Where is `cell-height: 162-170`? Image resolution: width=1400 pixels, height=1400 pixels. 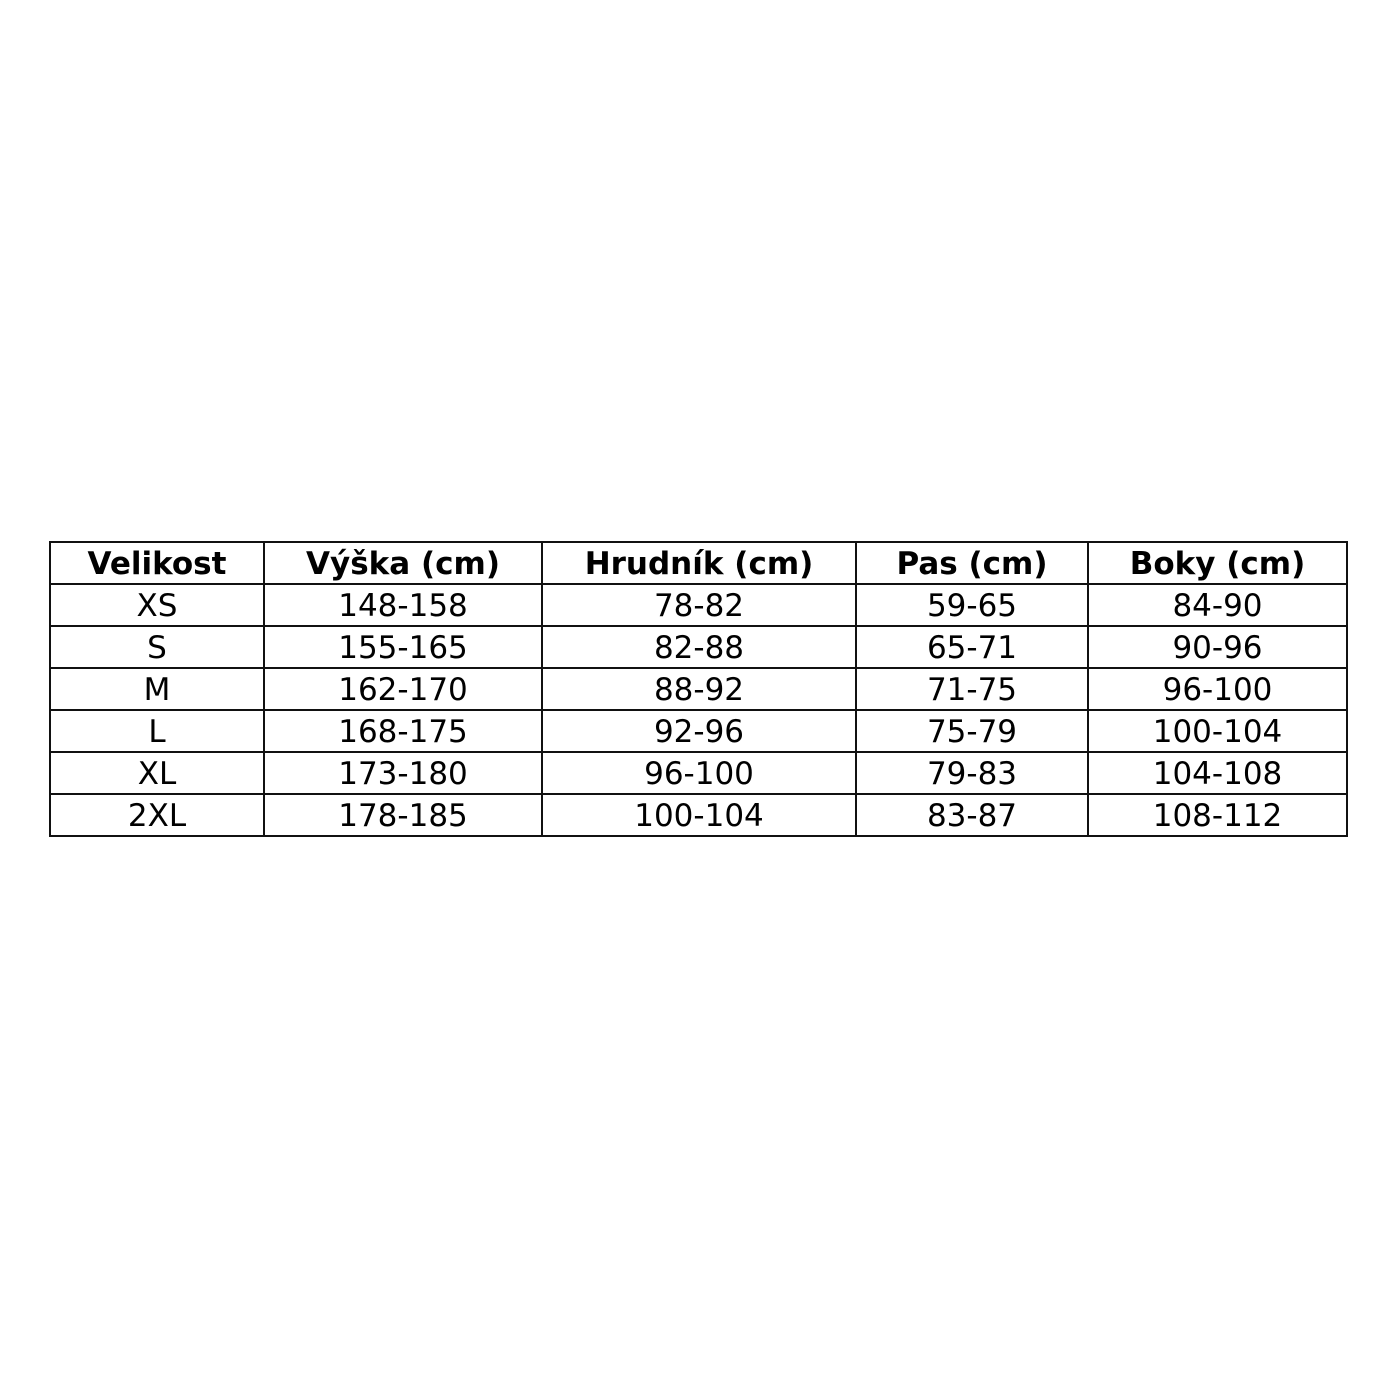 cell-height: 162-170 is located at coordinates (403, 689).